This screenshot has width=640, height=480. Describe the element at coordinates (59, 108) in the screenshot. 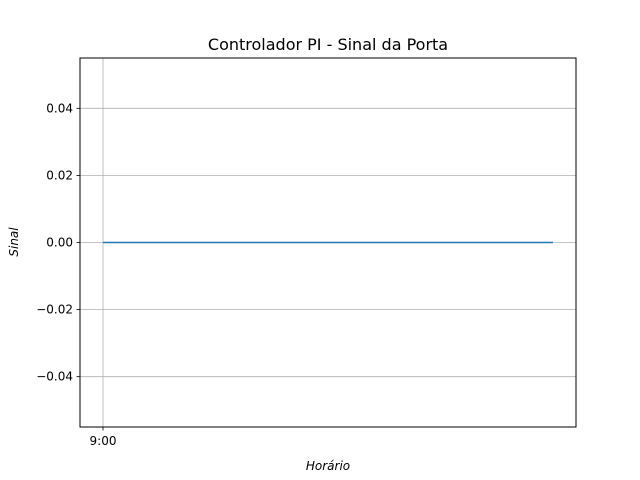

I see `y-tick-label: 0.04` at that location.